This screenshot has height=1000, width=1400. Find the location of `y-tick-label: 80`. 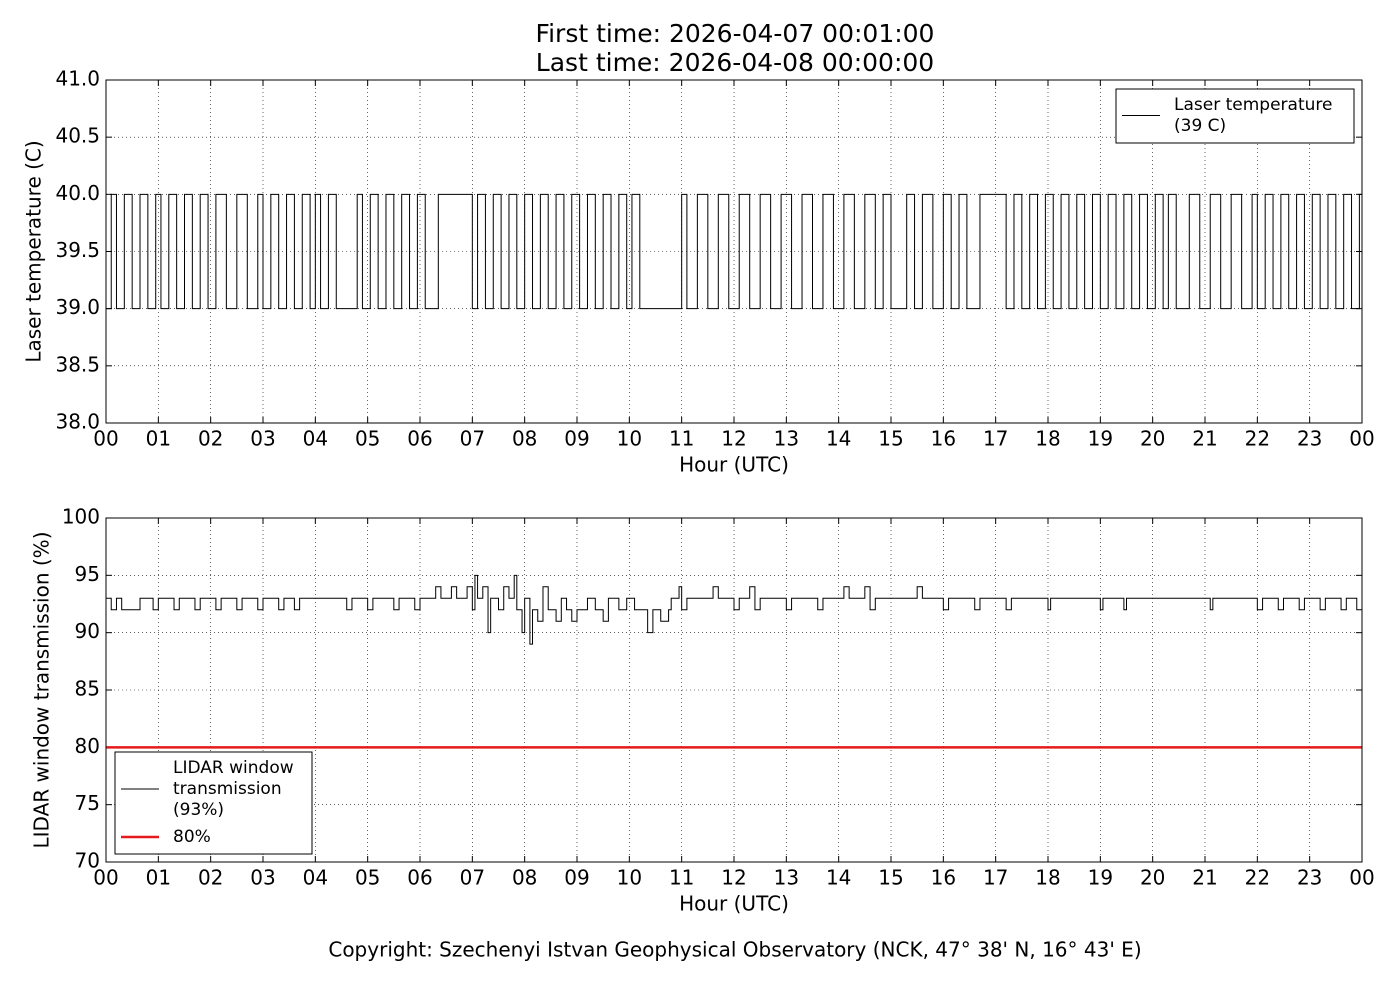

y-tick-label: 80 is located at coordinates (87, 746).